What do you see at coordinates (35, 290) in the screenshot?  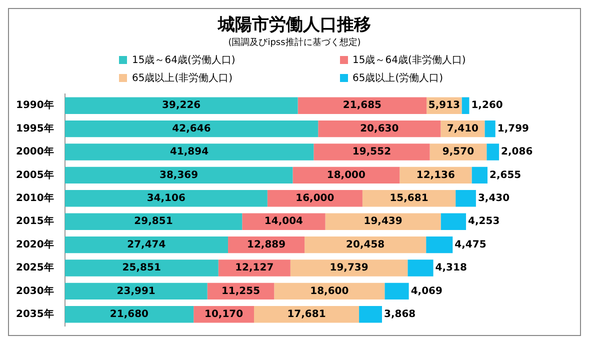 I see `y-tick-label: 2030年` at bounding box center [35, 290].